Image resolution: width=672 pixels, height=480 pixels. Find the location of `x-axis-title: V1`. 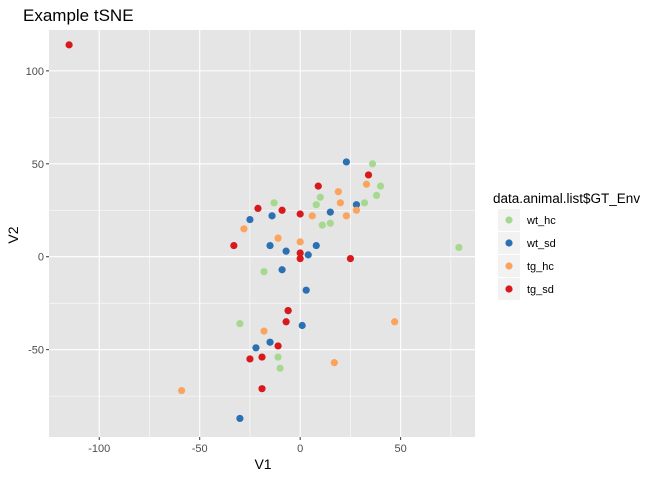

x-axis-title: V1 is located at coordinates (262, 464).